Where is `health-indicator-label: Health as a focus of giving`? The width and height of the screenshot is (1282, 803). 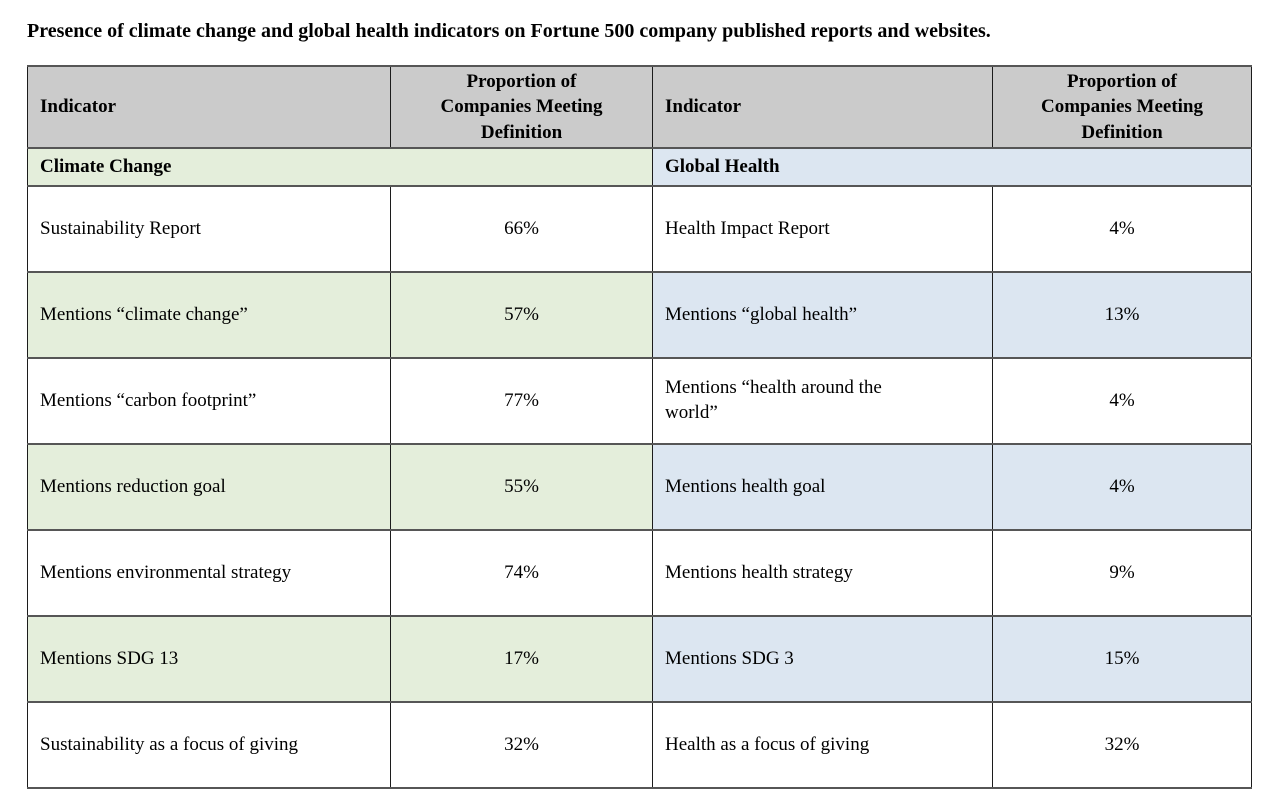 health-indicator-label: Health as a focus of giving is located at coordinates (822, 745).